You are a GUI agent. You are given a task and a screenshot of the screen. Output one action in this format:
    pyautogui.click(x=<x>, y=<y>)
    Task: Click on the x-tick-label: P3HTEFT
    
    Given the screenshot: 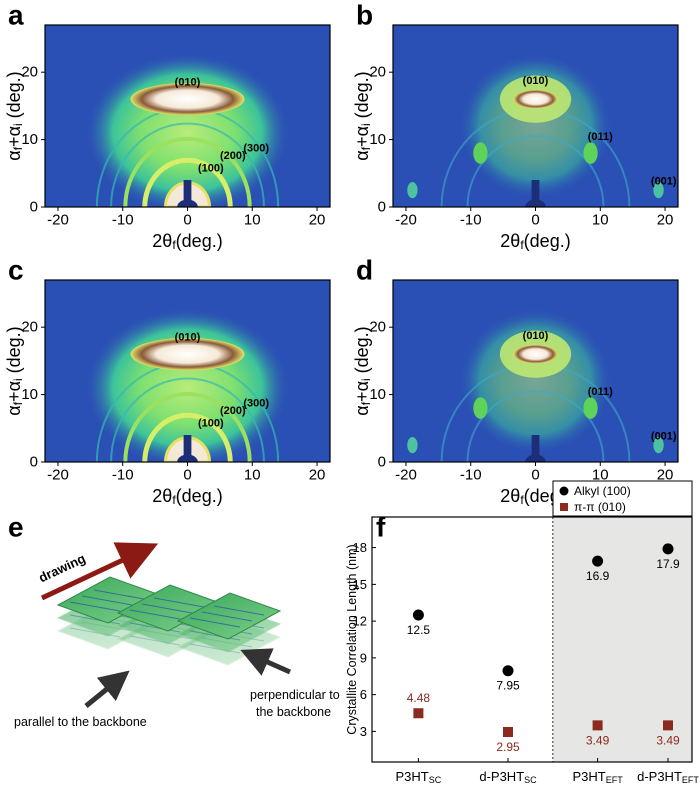 What is the action you would take?
    pyautogui.click(x=597, y=777)
    